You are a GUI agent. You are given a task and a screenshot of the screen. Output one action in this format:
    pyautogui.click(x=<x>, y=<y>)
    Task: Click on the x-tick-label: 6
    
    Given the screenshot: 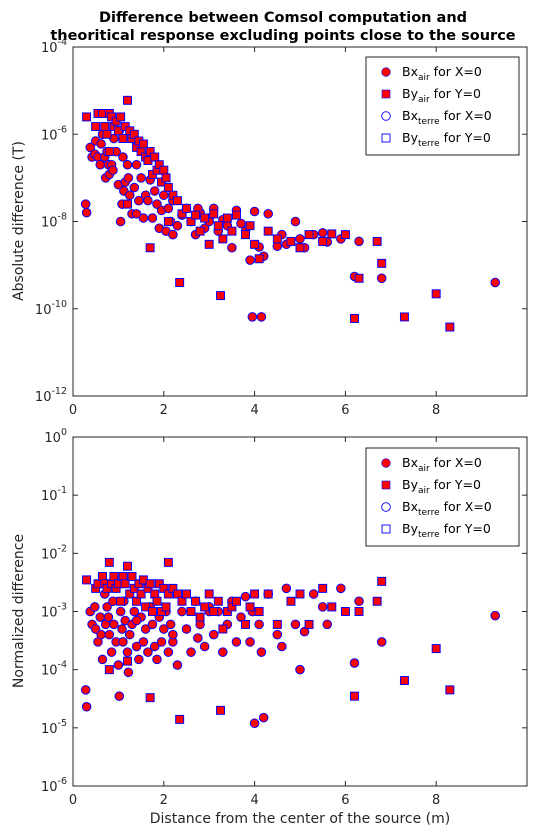 What is the action you would take?
    pyautogui.click(x=345, y=800)
    